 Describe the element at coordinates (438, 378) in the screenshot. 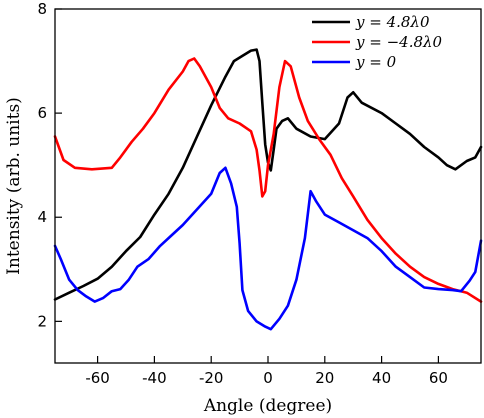

I see `x-tick-label: 60` at that location.